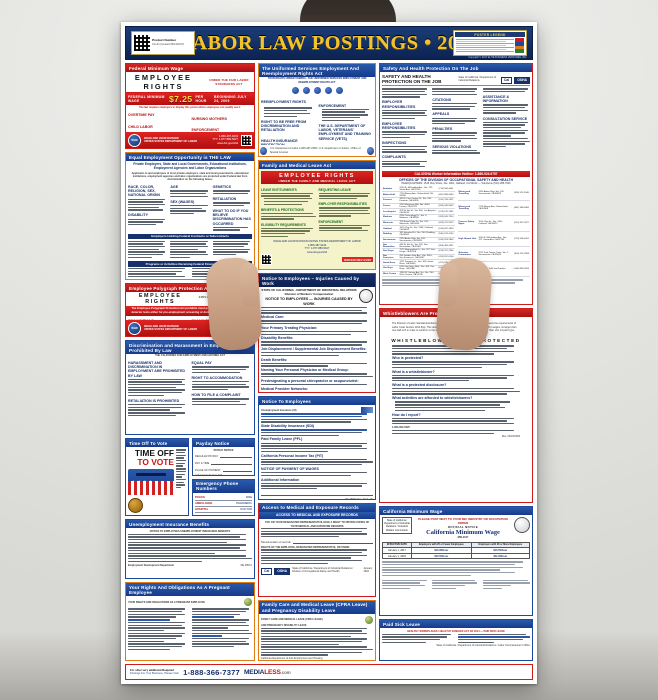 This screenshot has height=700, width=658. What do you see at coordinates (390, 200) in the screenshot?
I see `office-city: Fremont` at bounding box center [390, 200].